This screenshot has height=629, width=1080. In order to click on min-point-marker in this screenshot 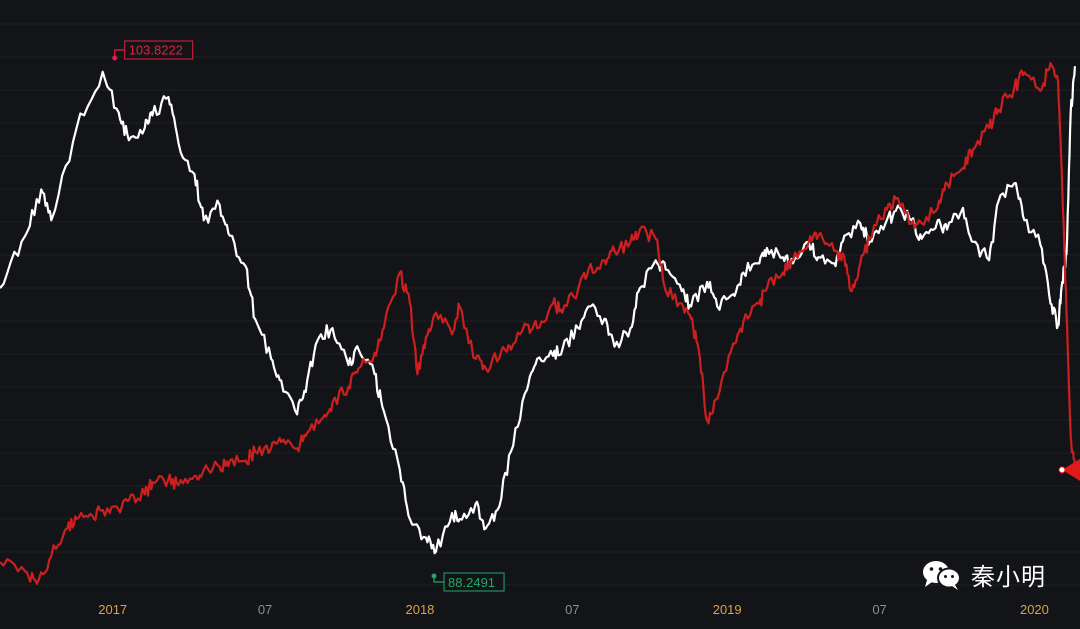, I will do `click(434, 576)`.